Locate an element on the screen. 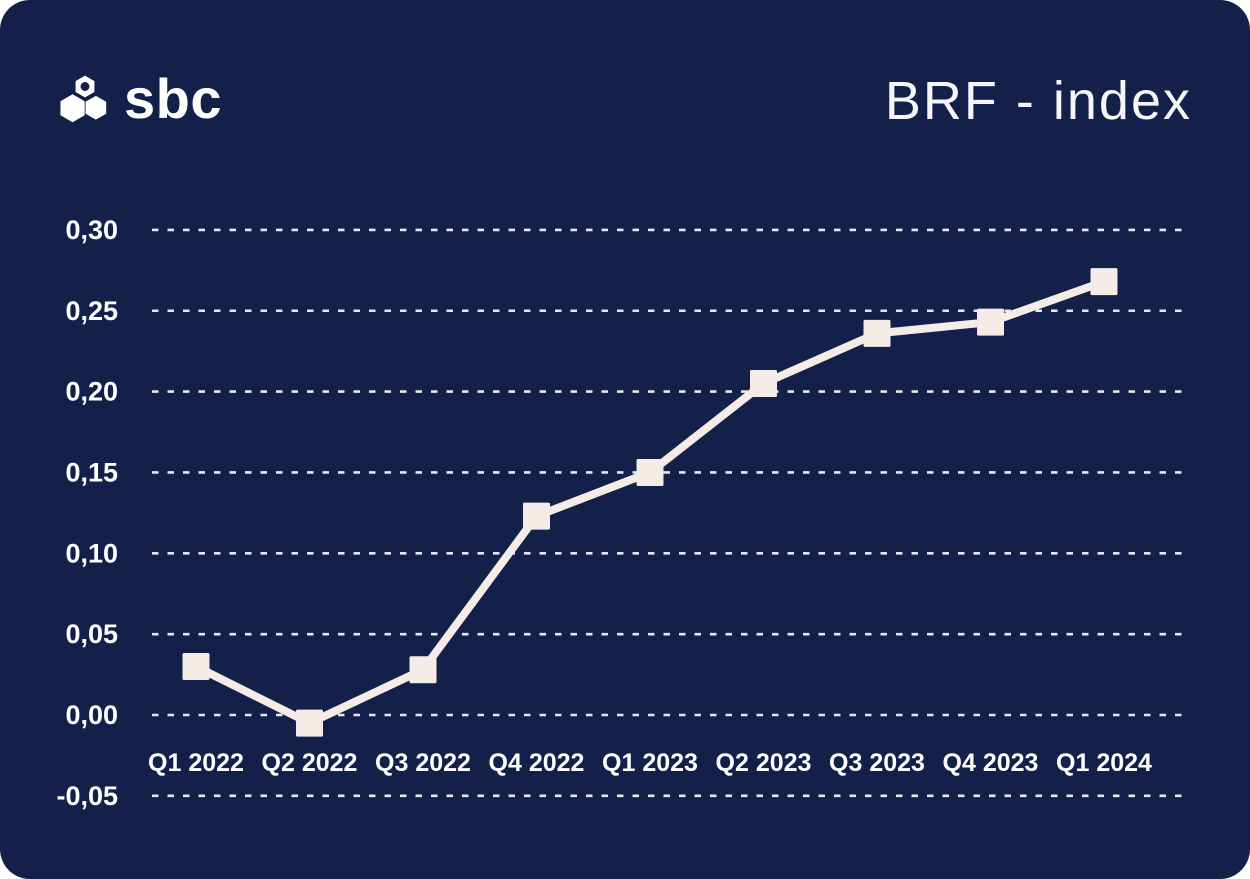  y-axis-tick-label: 0,00 is located at coordinates (91, 715).